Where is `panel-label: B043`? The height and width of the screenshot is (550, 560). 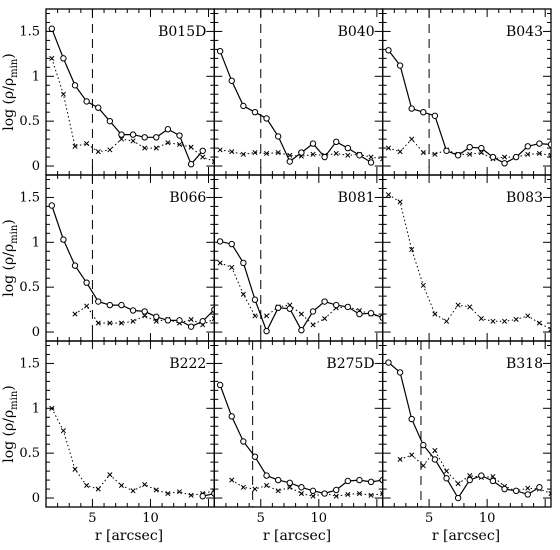 panel-label: B043 is located at coordinates (524, 32).